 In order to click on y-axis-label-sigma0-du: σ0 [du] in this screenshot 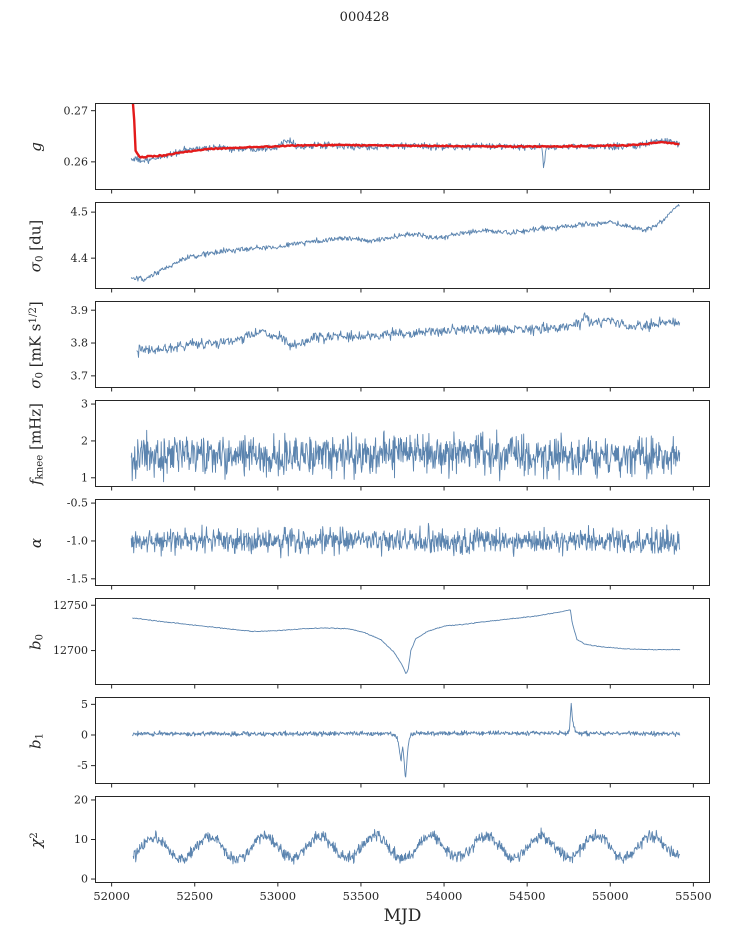, I will do `click(35, 245)`.